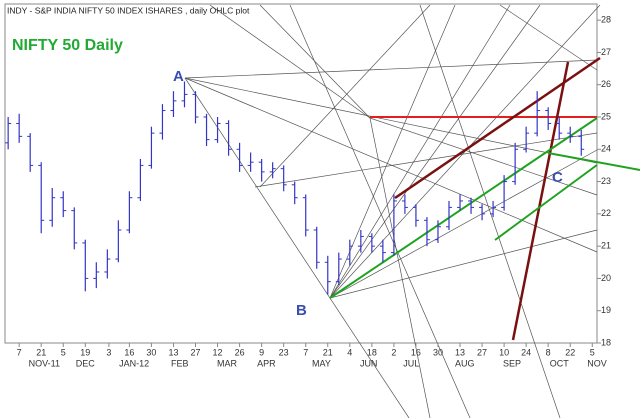  What do you see at coordinates (369, 363) in the screenshot?
I see `month-label: JUN` at bounding box center [369, 363].